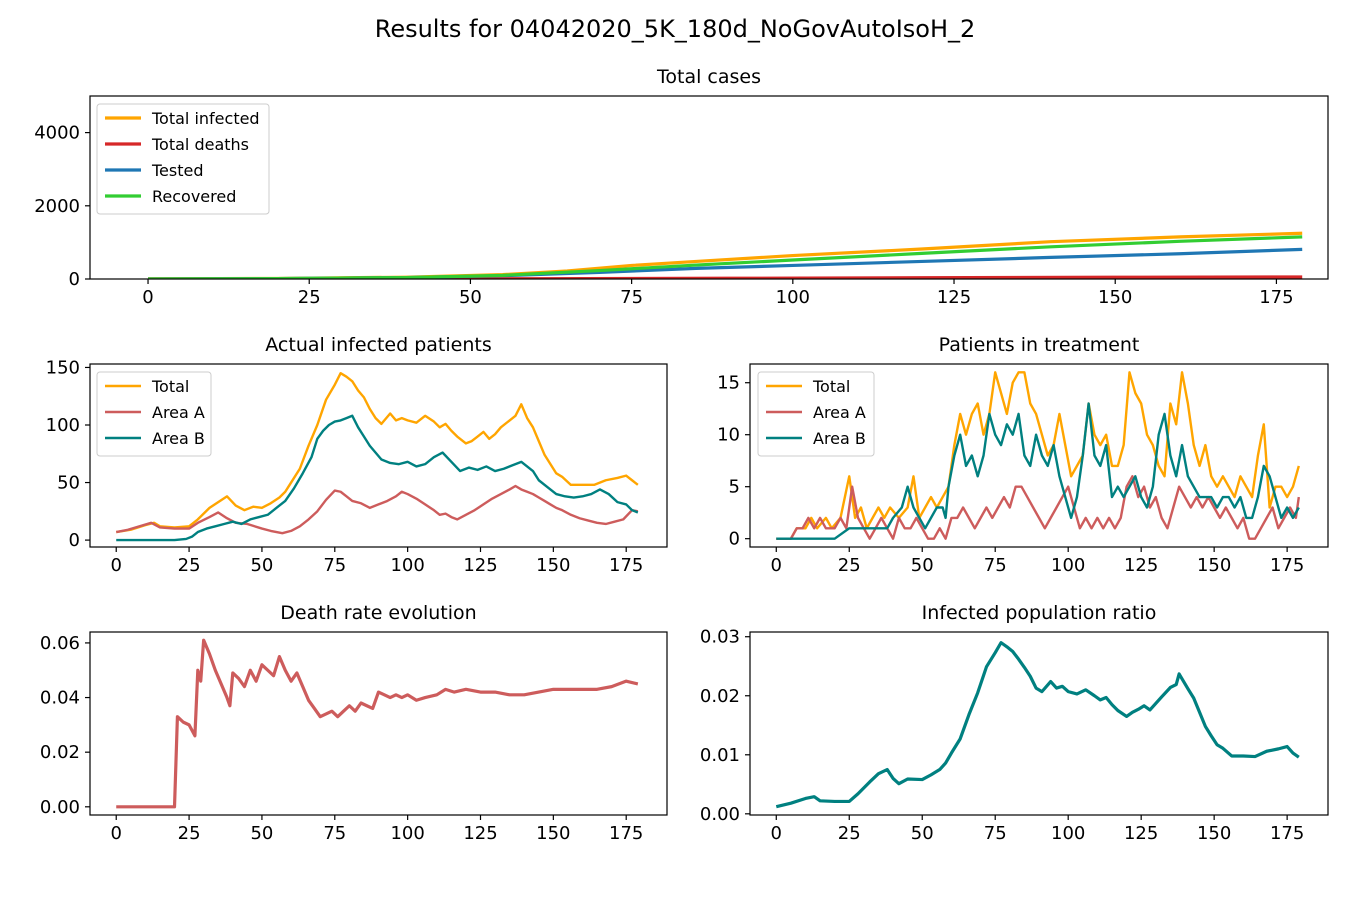  I want to click on death-rate-evolution-x-tick-label: 0, so click(116, 833).